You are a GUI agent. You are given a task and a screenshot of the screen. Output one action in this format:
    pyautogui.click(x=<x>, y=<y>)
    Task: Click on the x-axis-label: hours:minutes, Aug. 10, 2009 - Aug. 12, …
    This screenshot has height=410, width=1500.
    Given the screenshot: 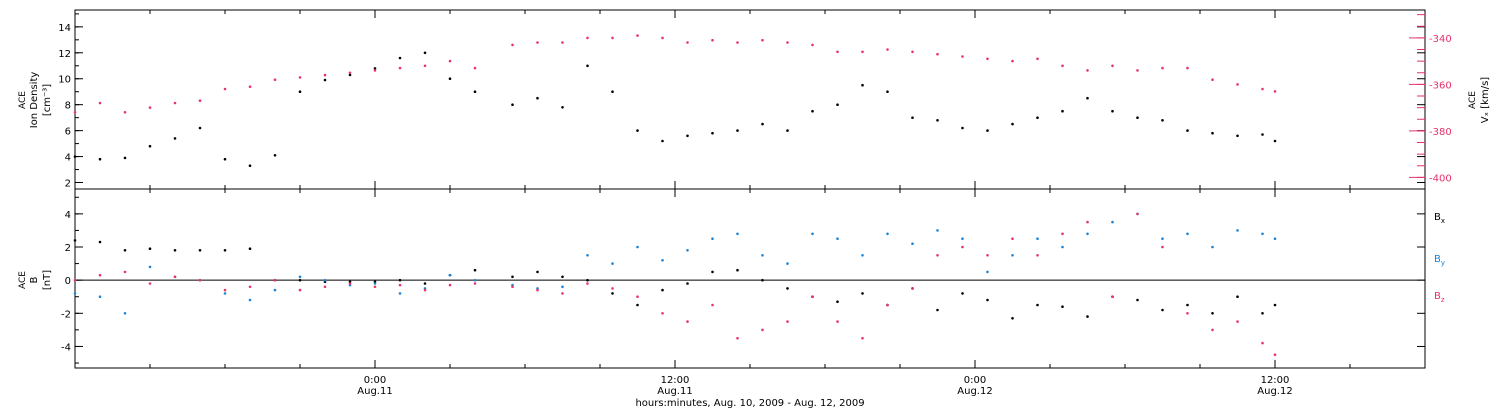 What is the action you would take?
    pyautogui.click(x=749, y=403)
    